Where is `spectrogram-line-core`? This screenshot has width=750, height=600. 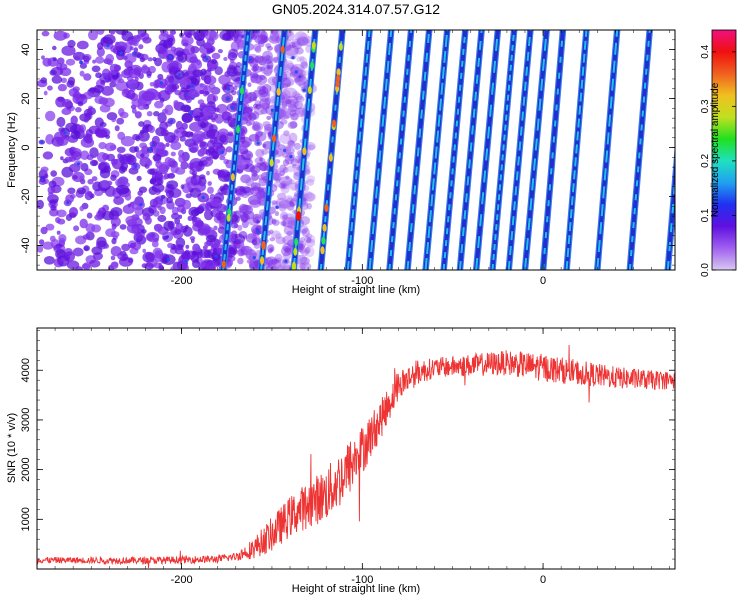 spectrogram-line-core is located at coordinates (639, 150).